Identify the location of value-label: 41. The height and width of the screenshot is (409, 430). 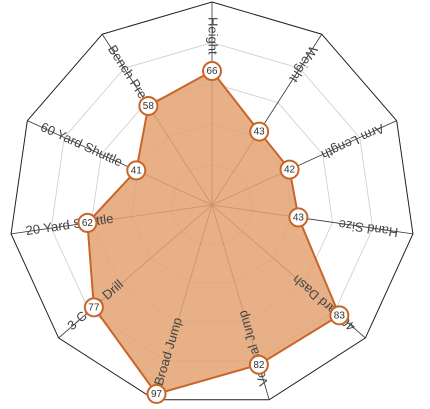
(137, 171).